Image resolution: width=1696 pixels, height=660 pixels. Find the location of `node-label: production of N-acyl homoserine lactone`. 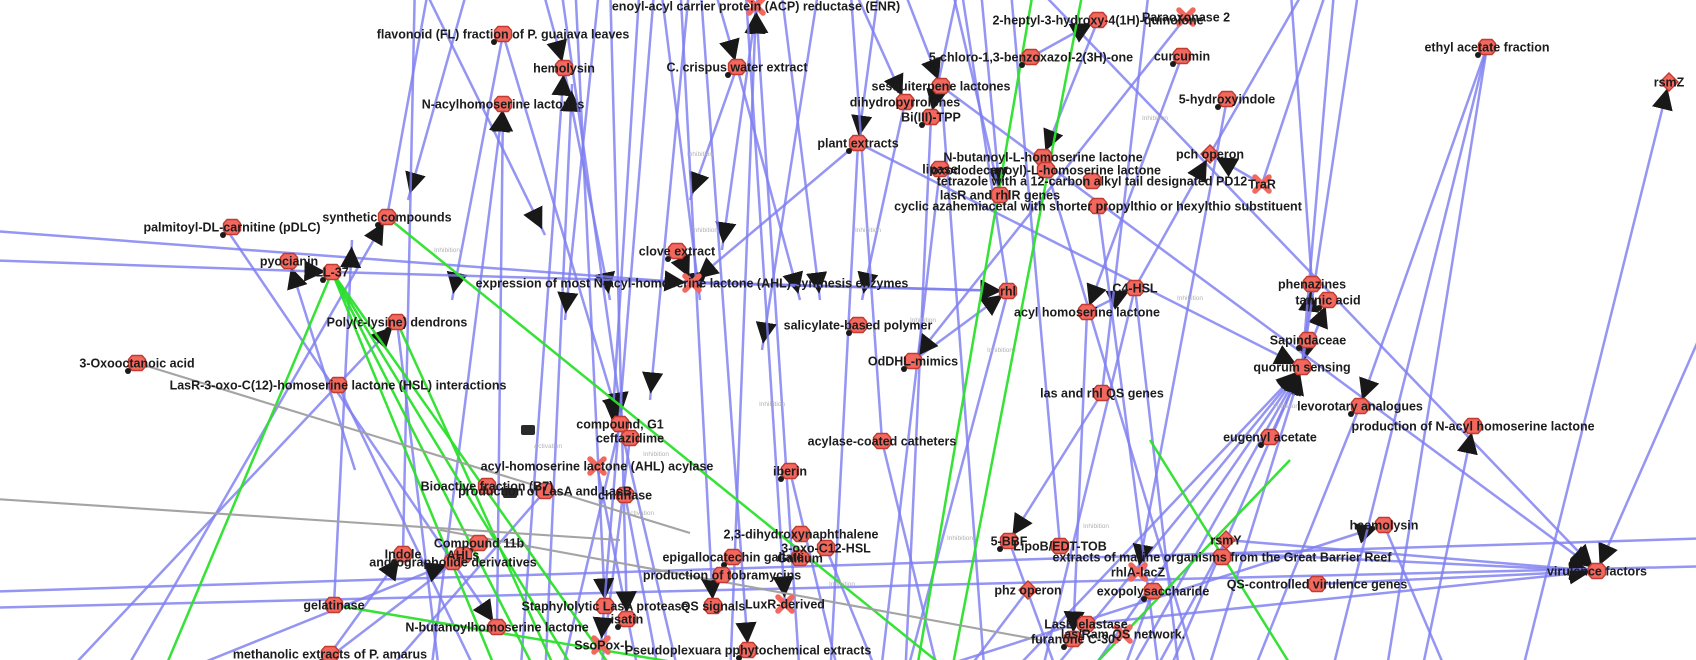

node-label: production of N-acyl homoserine lactone is located at coordinates (1472, 427).